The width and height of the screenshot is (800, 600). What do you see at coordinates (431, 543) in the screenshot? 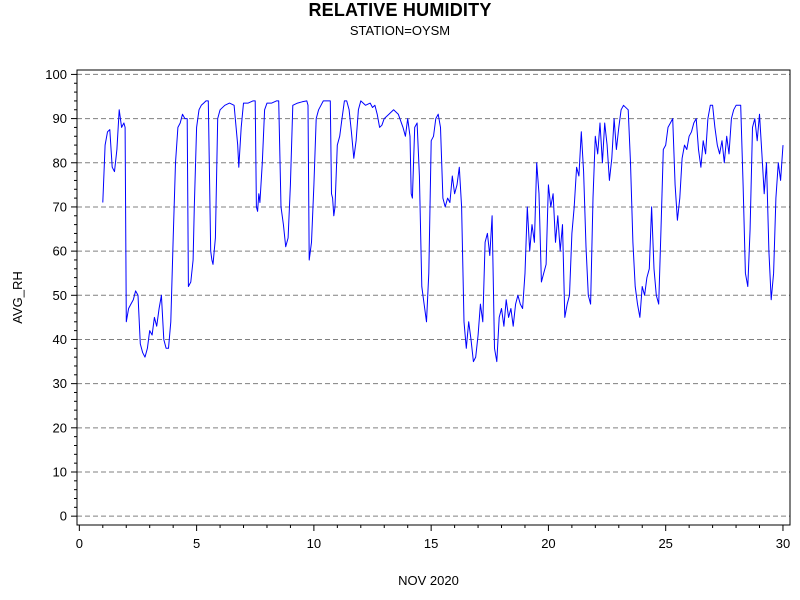
I see `x-tick-label: 15` at bounding box center [431, 543].